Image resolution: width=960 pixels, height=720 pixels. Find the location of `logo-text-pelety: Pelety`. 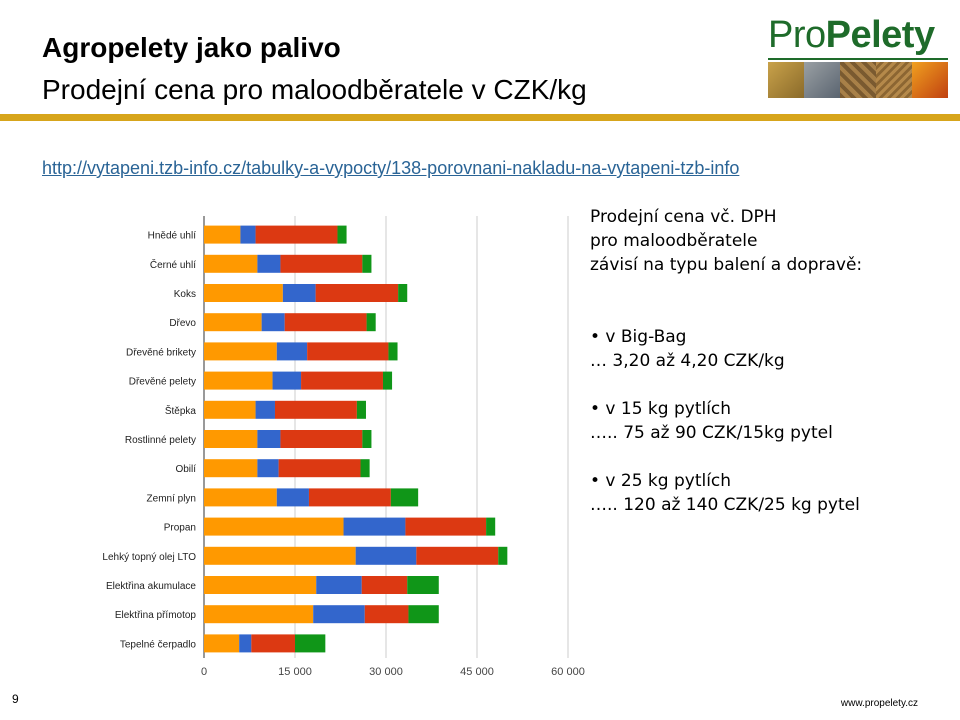

logo-text-pelety: Pelety is located at coordinates (880, 35).